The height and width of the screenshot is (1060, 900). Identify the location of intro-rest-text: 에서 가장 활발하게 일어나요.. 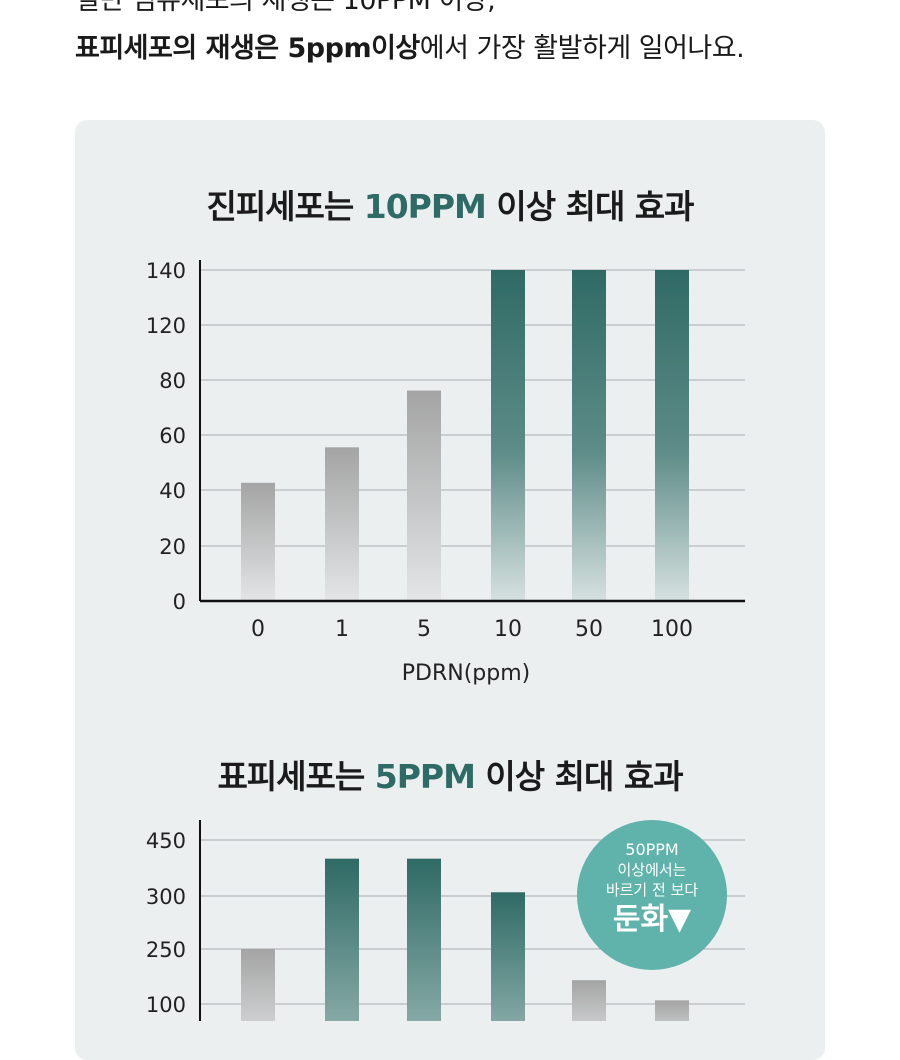
(582, 48).